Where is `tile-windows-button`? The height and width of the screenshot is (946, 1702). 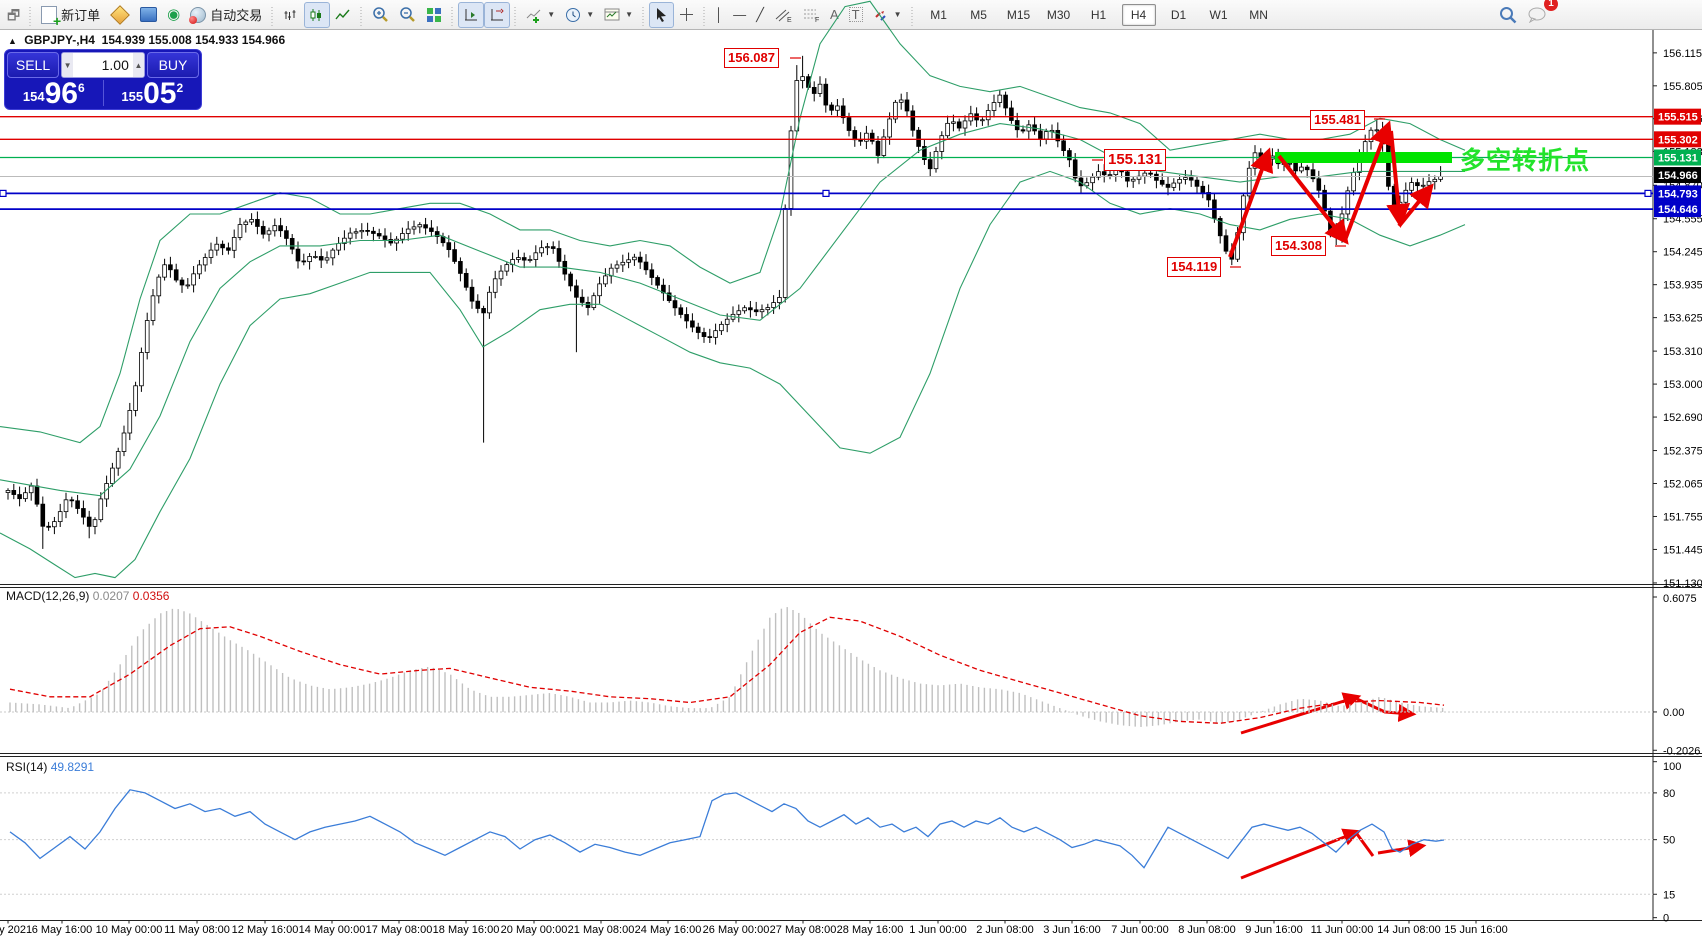
tile-windows-button is located at coordinates (434, 15).